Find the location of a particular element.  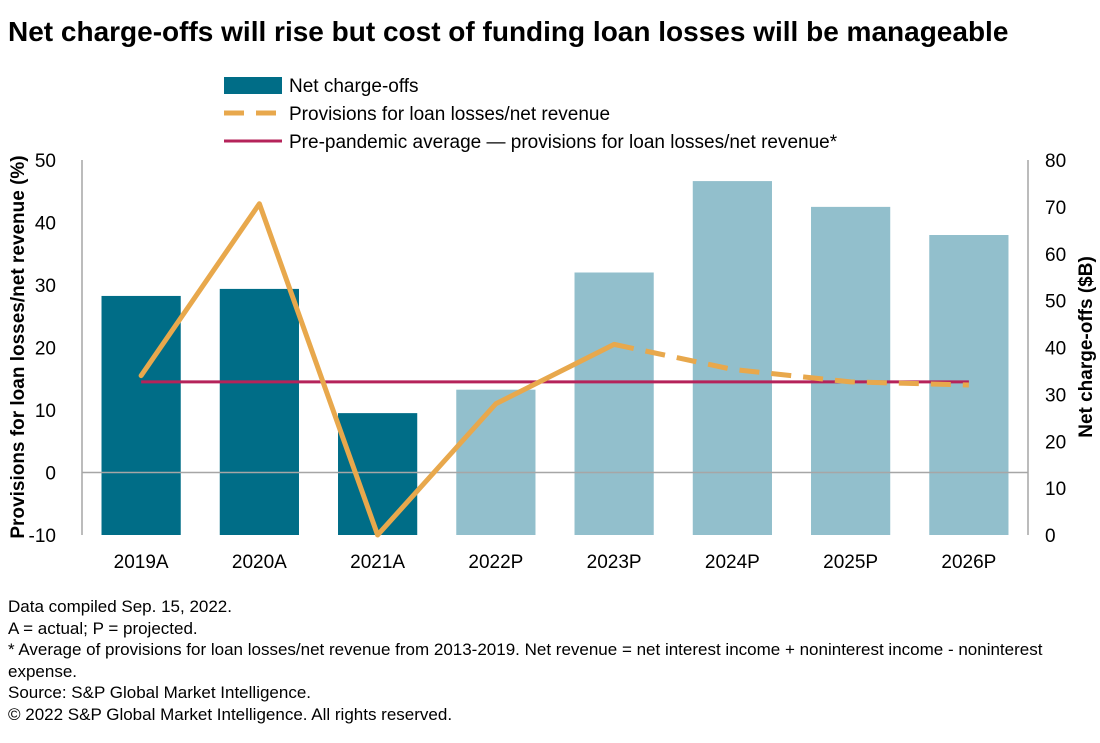

note-source: Source: S&P Global Market Intelligence. is located at coordinates (160, 692).